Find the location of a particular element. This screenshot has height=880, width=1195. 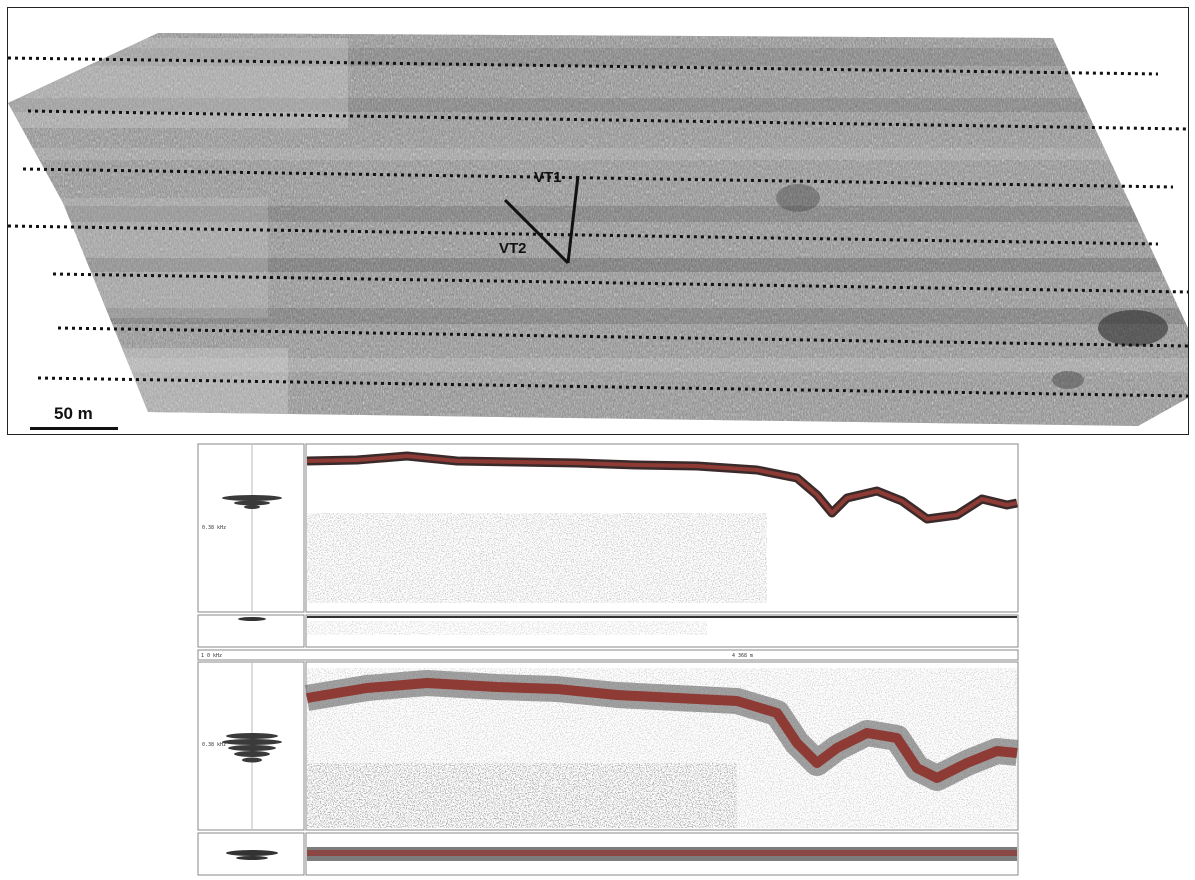

transect-vt1 is located at coordinates (573, 219).